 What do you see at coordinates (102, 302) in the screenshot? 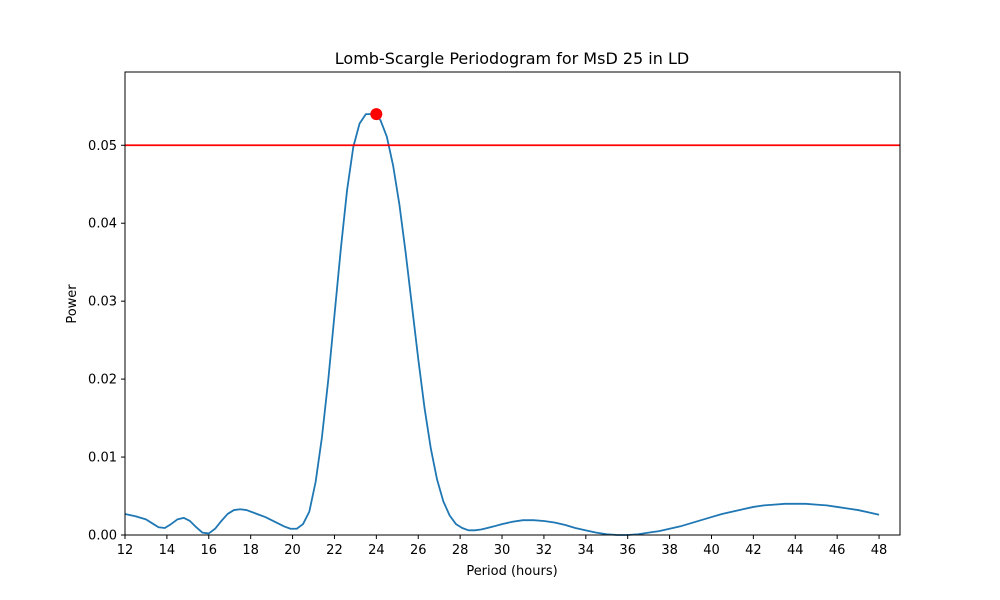
I see `y-tick-label: 0.03` at bounding box center [102, 302].